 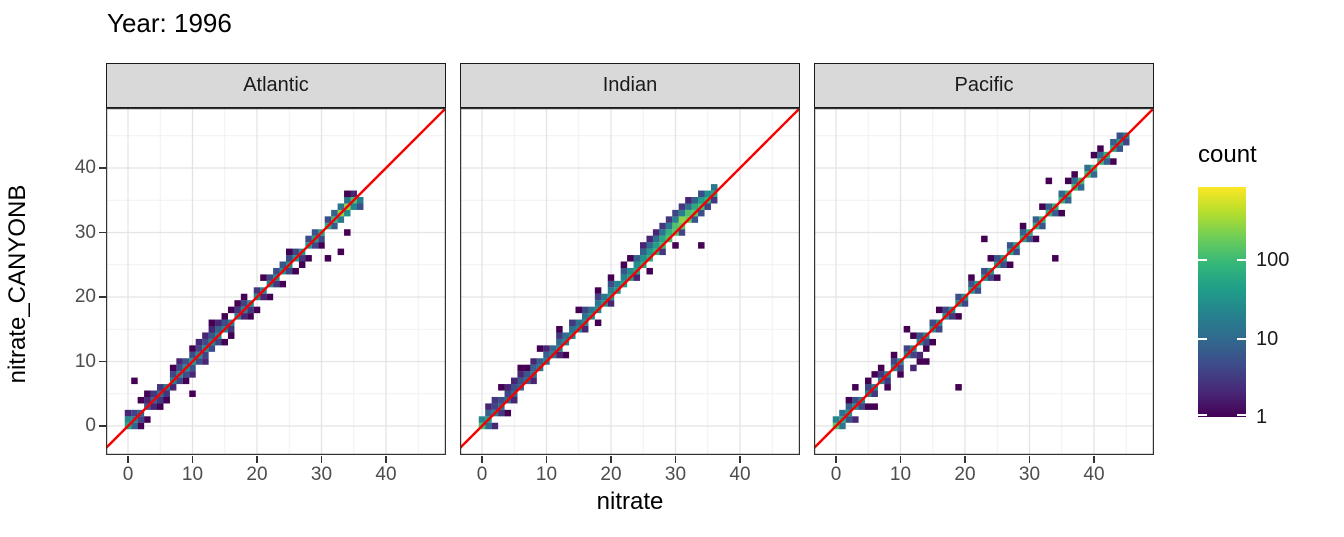 I want to click on legend-colorbar, so click(x=1222, y=302).